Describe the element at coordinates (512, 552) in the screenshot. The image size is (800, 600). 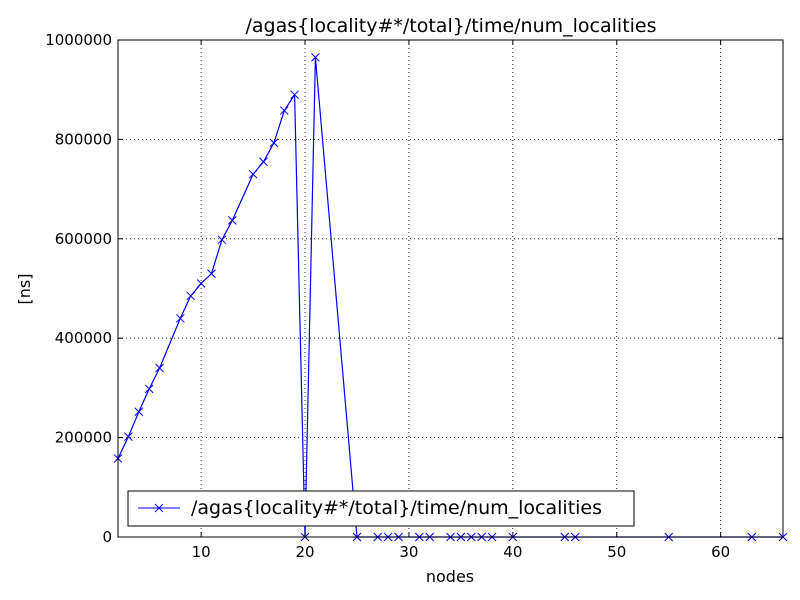
I see `x-tick-label: 40` at that location.